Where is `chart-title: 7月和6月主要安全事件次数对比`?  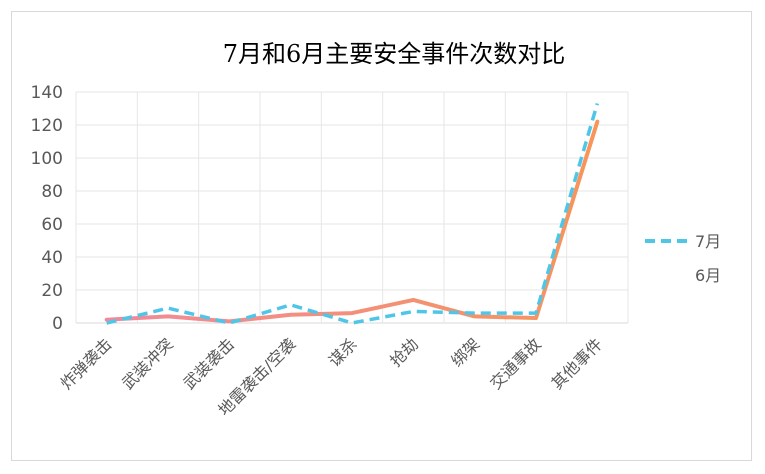 chart-title: 7月和6月主要安全事件次数对比 is located at coordinates (394, 54).